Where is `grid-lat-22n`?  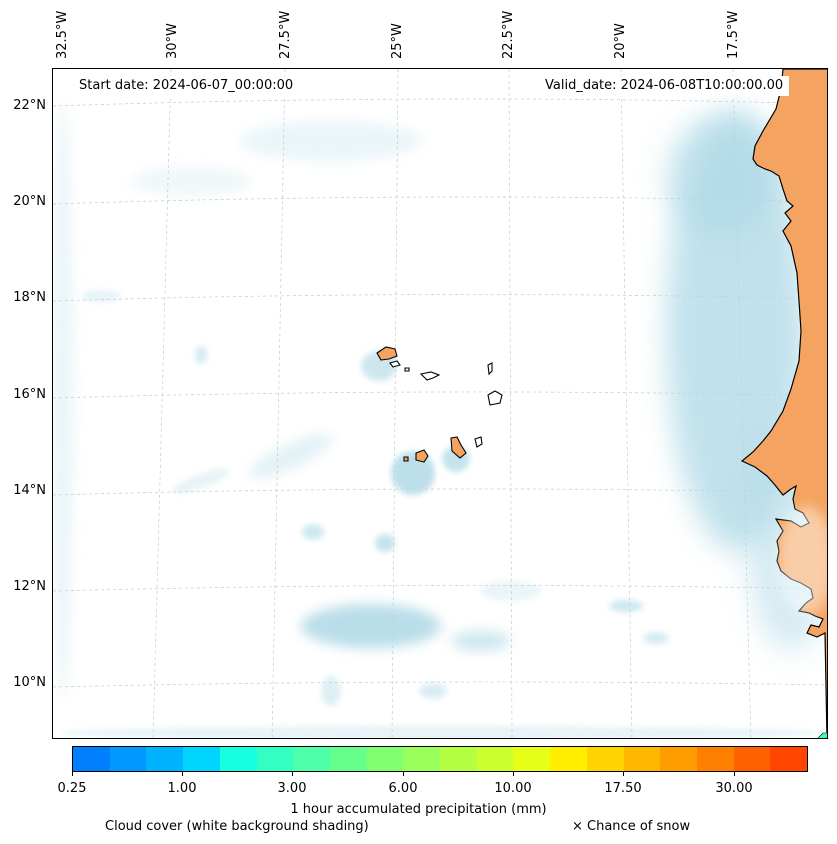 grid-lat-22n is located at coordinates (440, 102).